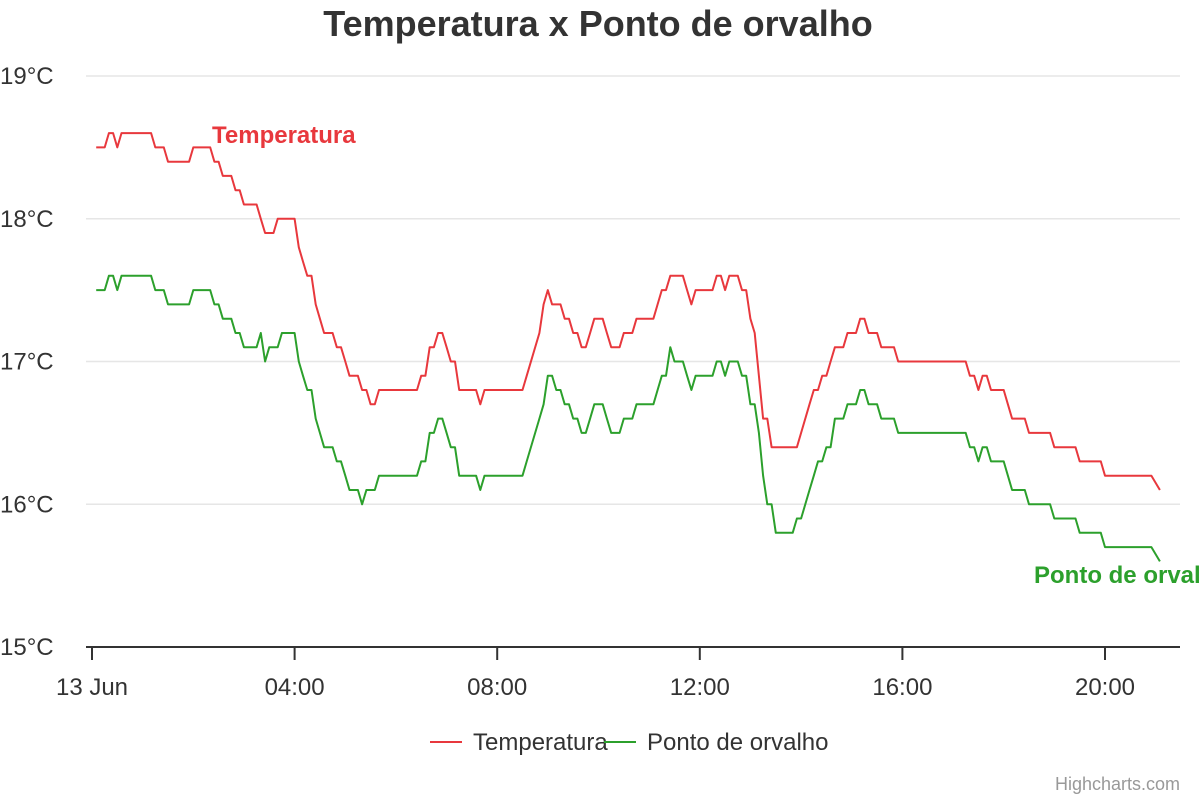  What do you see at coordinates (27, 647) in the screenshot?
I see `y-tick-label: 15°C` at bounding box center [27, 647].